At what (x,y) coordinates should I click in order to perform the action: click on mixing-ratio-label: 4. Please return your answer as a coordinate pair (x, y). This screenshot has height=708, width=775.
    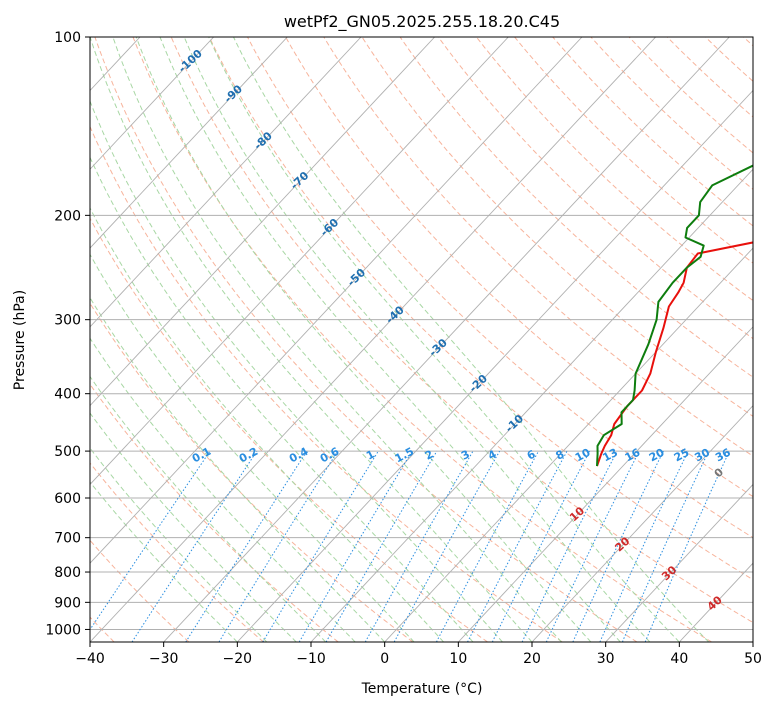
    Looking at the image, I should click on (492, 454).